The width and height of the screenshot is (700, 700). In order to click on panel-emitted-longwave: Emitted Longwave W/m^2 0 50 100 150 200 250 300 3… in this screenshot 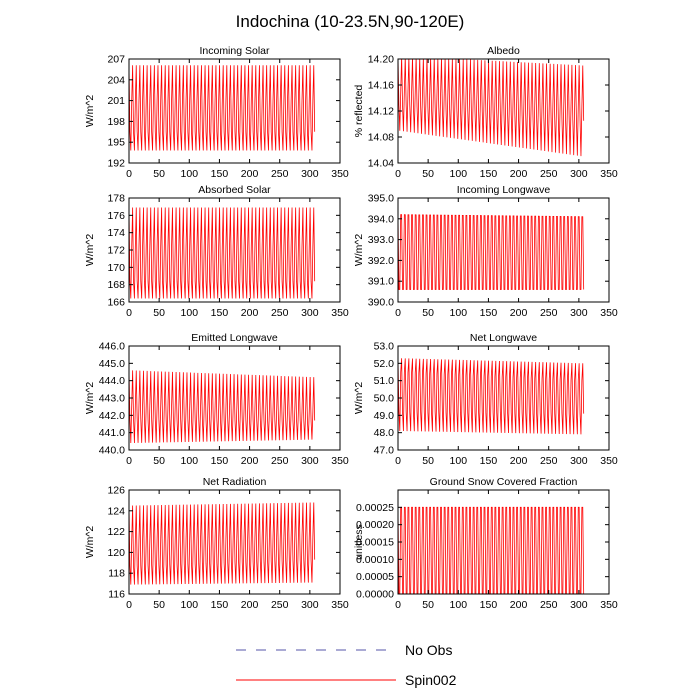, I will do `click(216, 399)`.